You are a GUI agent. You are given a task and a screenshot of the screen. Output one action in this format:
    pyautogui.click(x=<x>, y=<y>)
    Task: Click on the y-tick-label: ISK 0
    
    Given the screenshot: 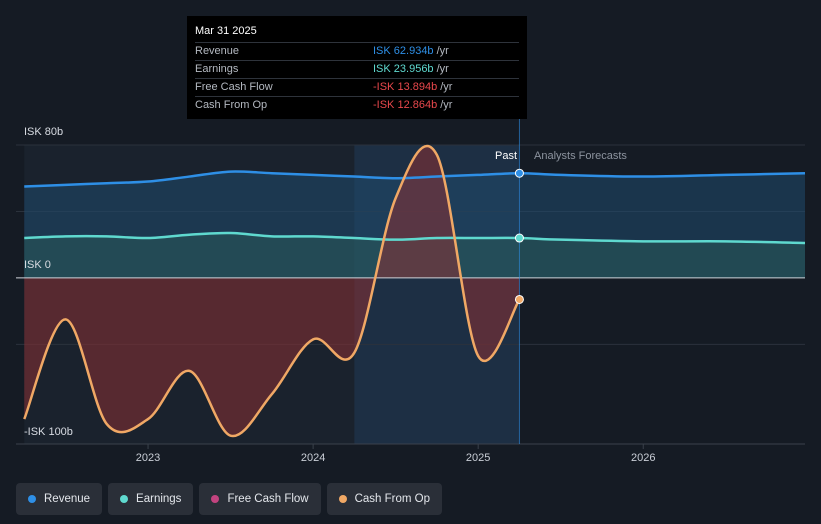 What is the action you would take?
    pyautogui.click(x=37, y=265)
    